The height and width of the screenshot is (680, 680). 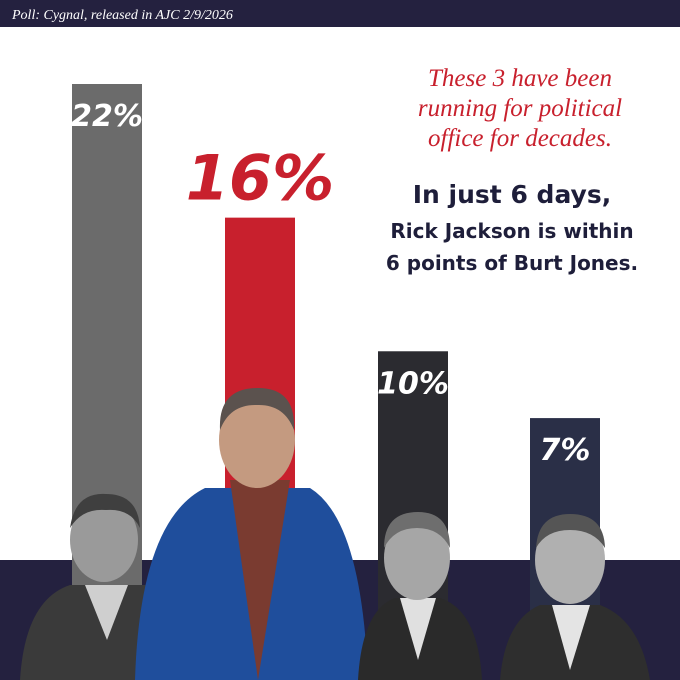 I want to click on sub-line: Rick Jackson is within, so click(x=511, y=231).